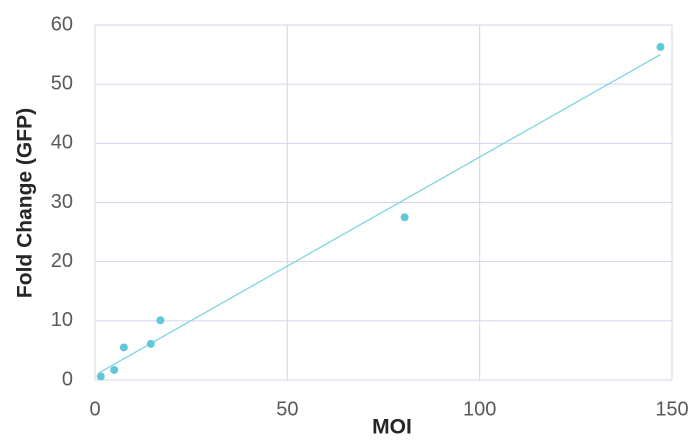 The height and width of the screenshot is (445, 700). I want to click on x-tick-label: 50, so click(287, 409).